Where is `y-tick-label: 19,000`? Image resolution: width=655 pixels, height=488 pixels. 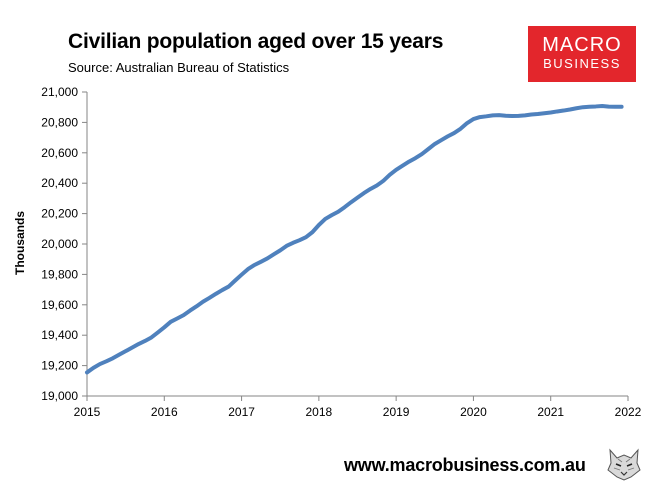 y-tick-label: 19,000 is located at coordinates (59, 396).